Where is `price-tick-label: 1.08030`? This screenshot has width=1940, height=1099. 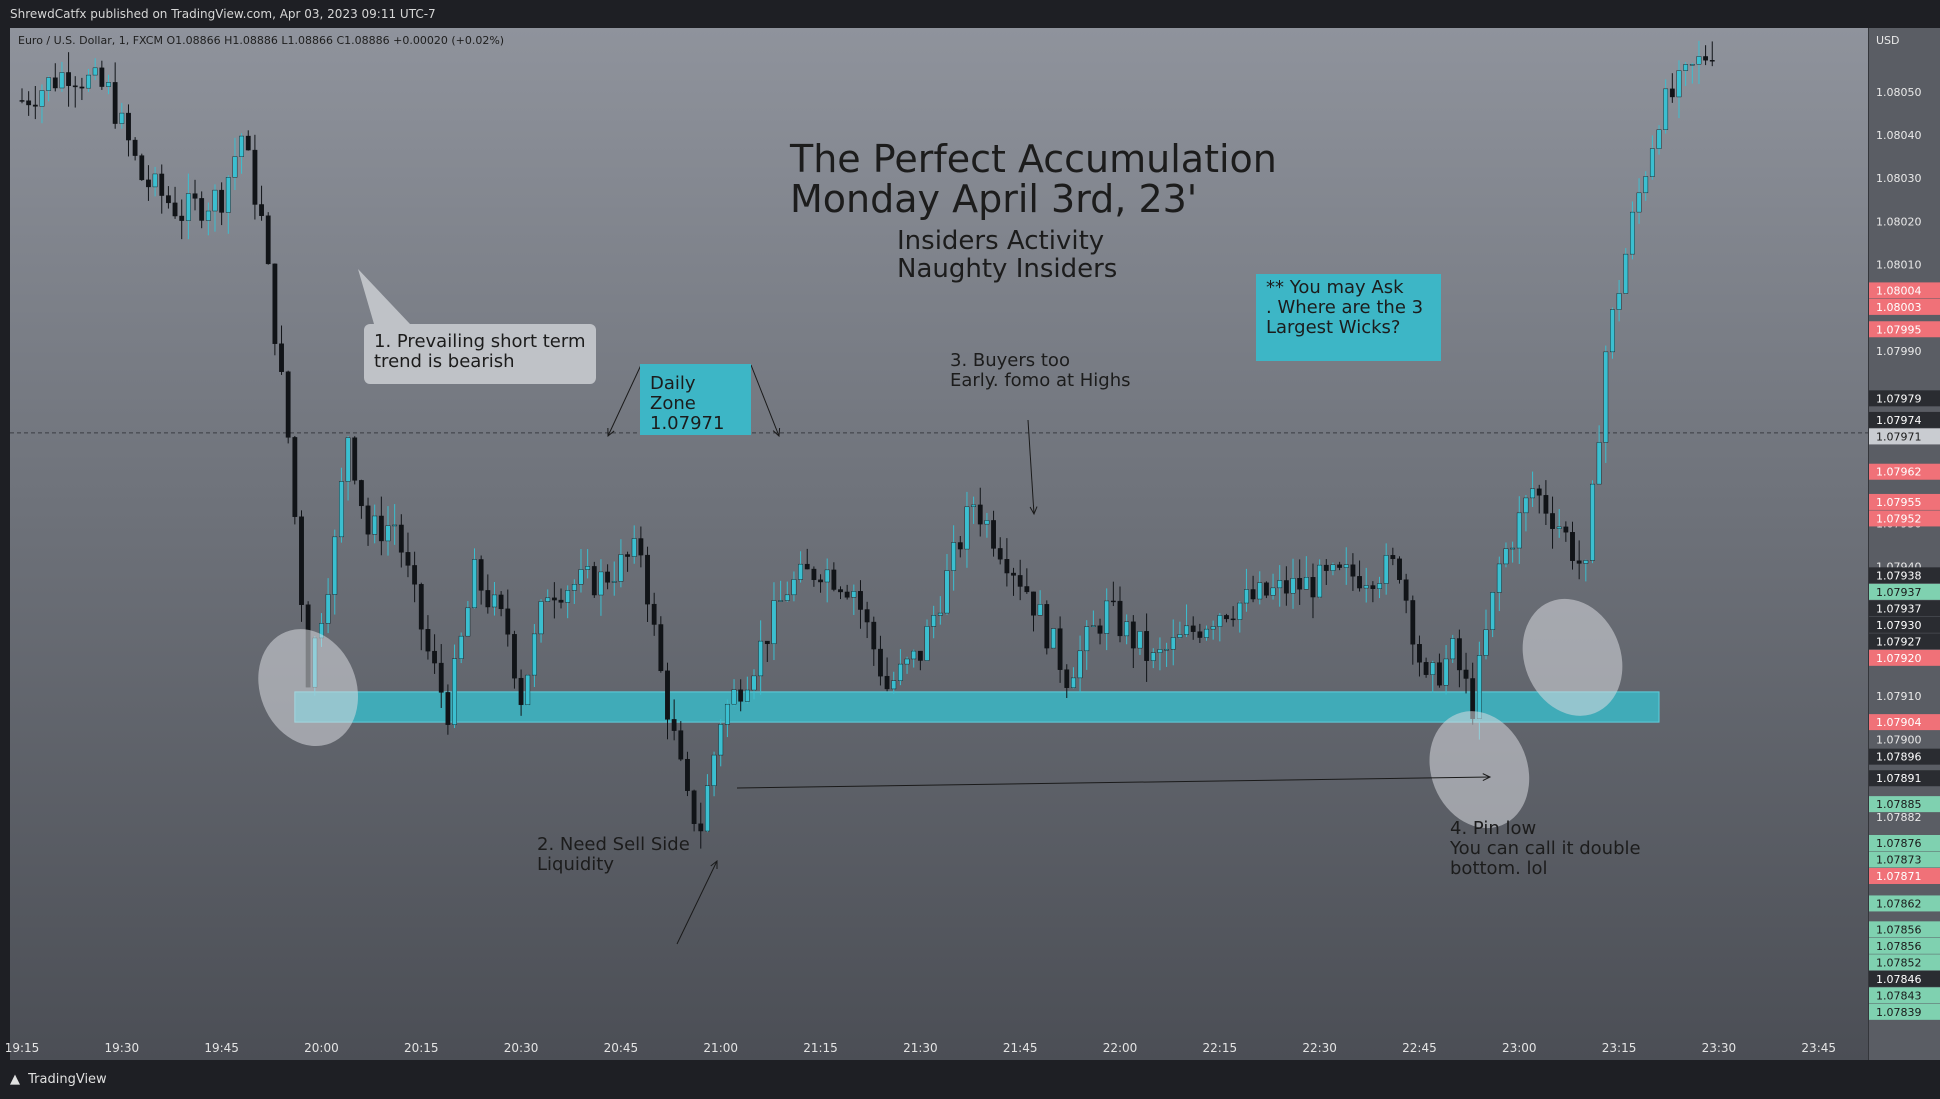
price-tick-label: 1.08030 is located at coordinates (1899, 178).